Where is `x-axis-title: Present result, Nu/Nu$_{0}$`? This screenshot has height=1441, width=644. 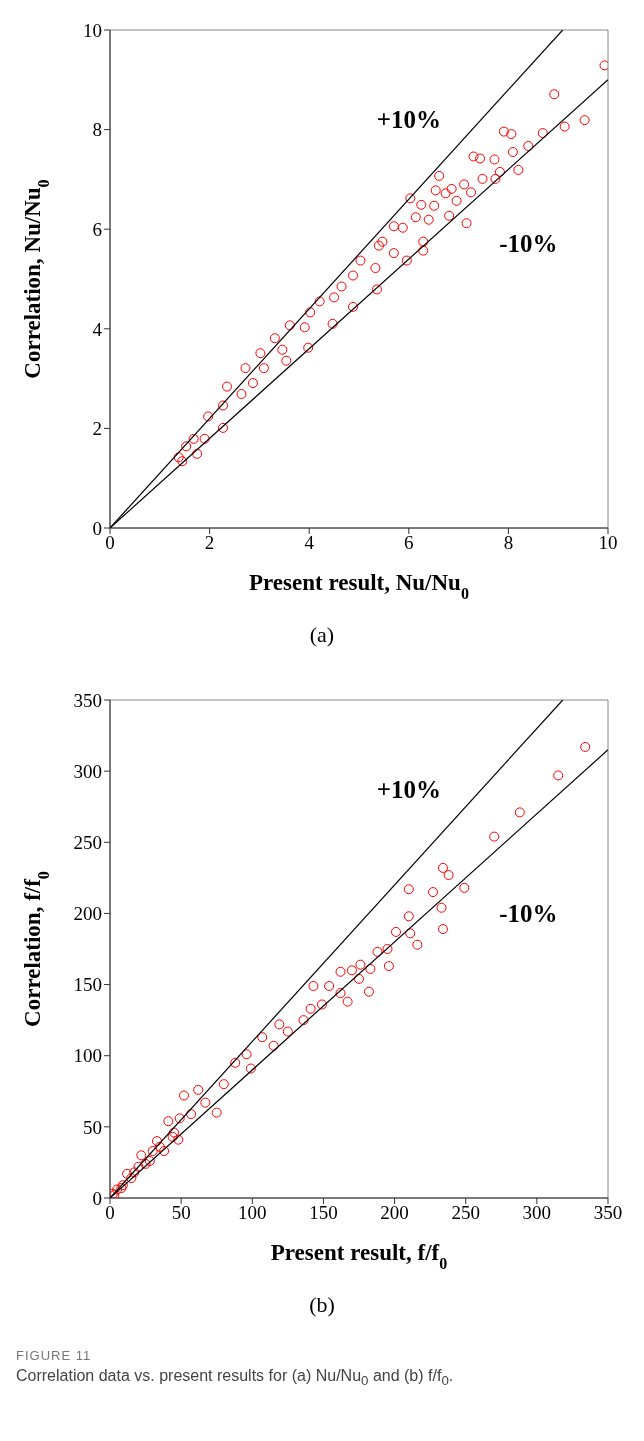 x-axis-title: Present result, Nu/Nu$_{0}$ is located at coordinates (359, 586).